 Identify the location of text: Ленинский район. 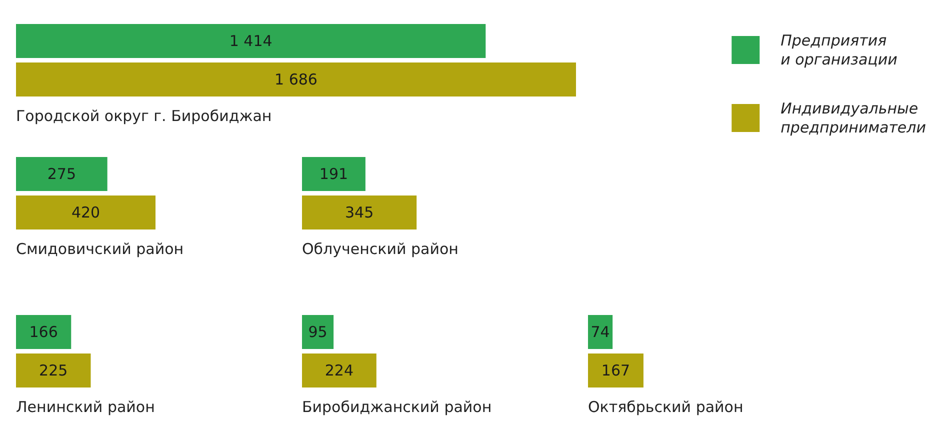
(85, 407).